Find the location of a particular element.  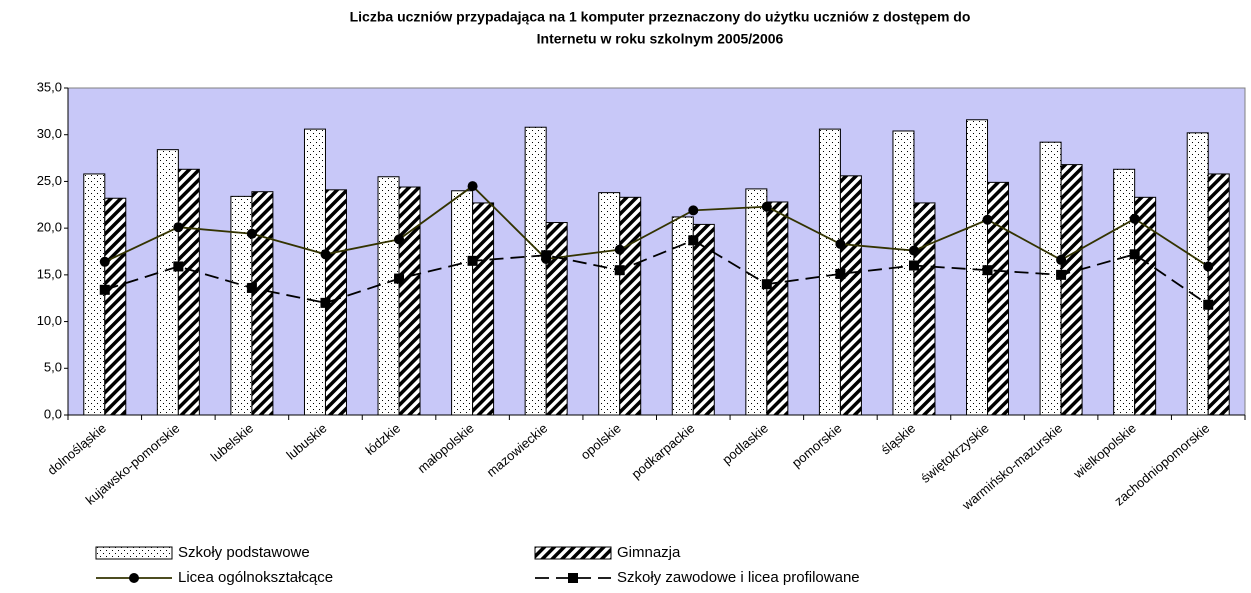

x-tick-label: wielkopolskie is located at coordinates (1104, 450).